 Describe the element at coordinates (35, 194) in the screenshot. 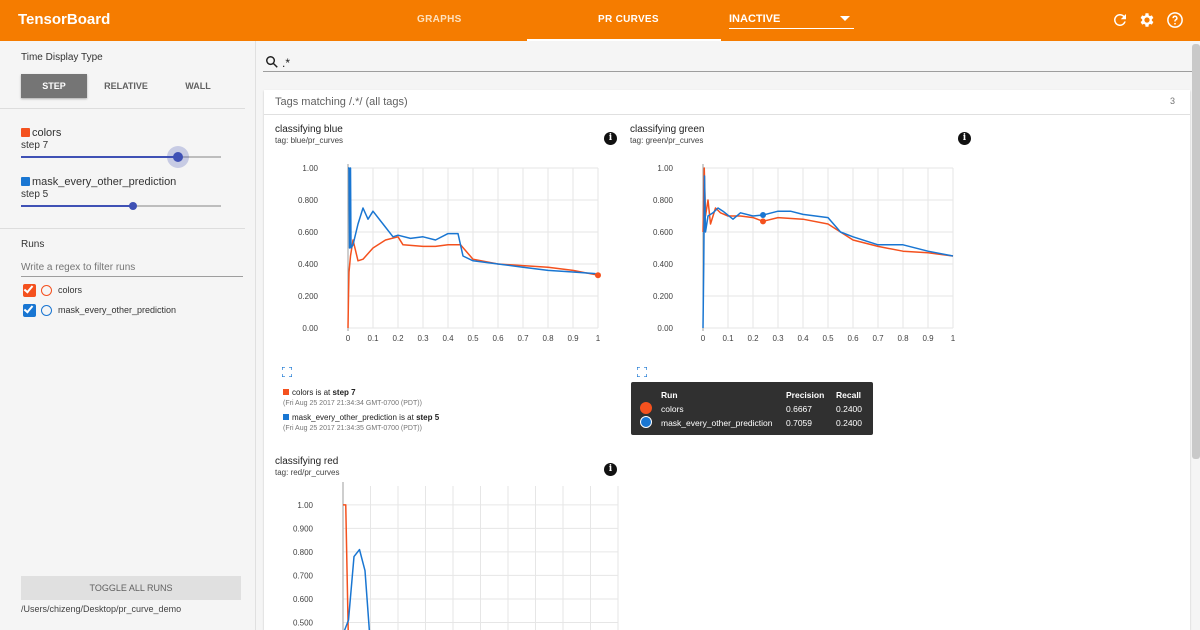

I see `mask-run-step: step 5` at that location.